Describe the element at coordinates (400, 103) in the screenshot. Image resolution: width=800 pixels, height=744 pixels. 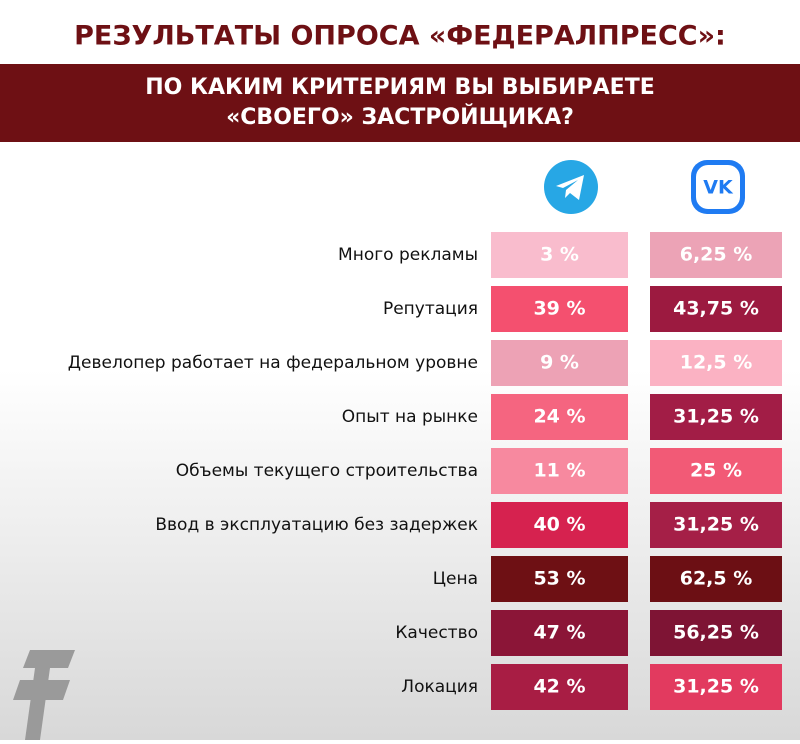
I see `question-band` at that location.